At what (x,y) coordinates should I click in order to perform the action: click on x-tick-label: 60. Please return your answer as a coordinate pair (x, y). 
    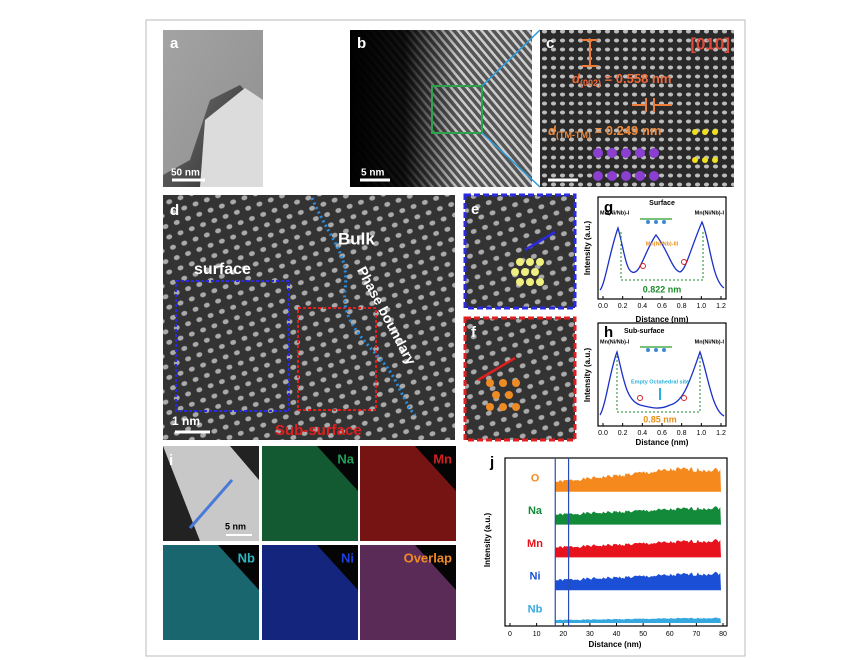
    Looking at the image, I should click on (670, 634).